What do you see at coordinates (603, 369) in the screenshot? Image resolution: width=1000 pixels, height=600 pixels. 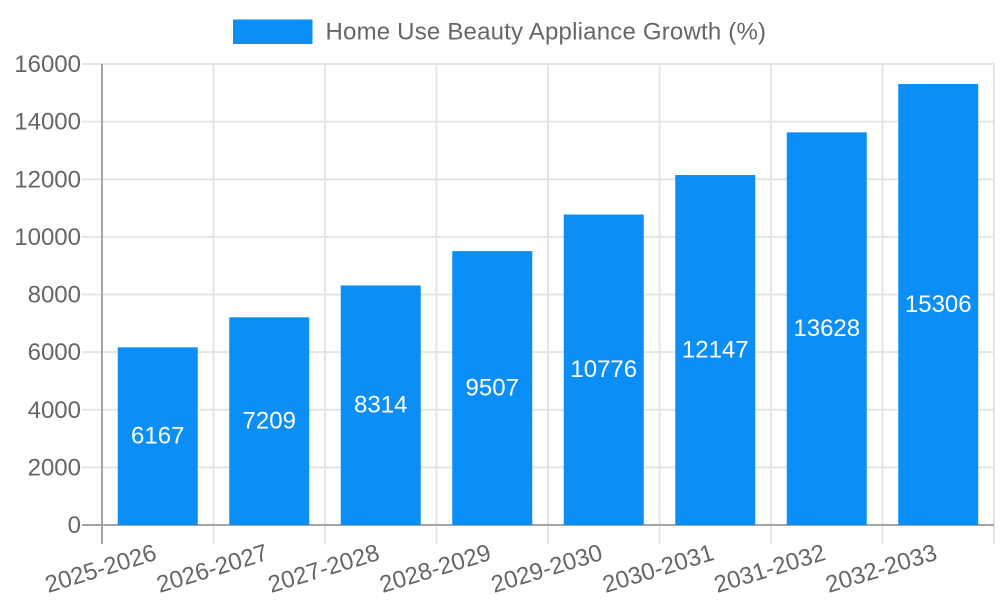 I see `svg-text: 10776` at bounding box center [603, 369].